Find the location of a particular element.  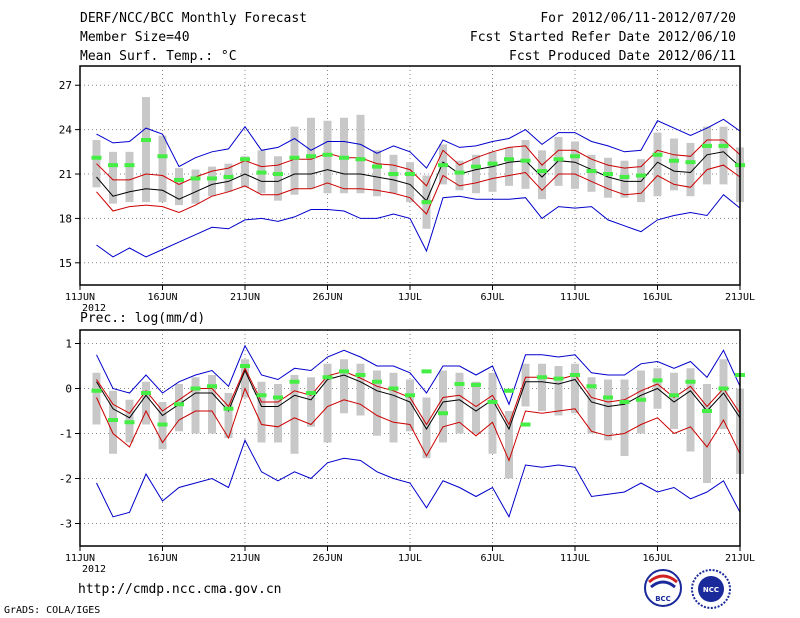

x-tick-label: 6JUL is located at coordinates (492, 558).